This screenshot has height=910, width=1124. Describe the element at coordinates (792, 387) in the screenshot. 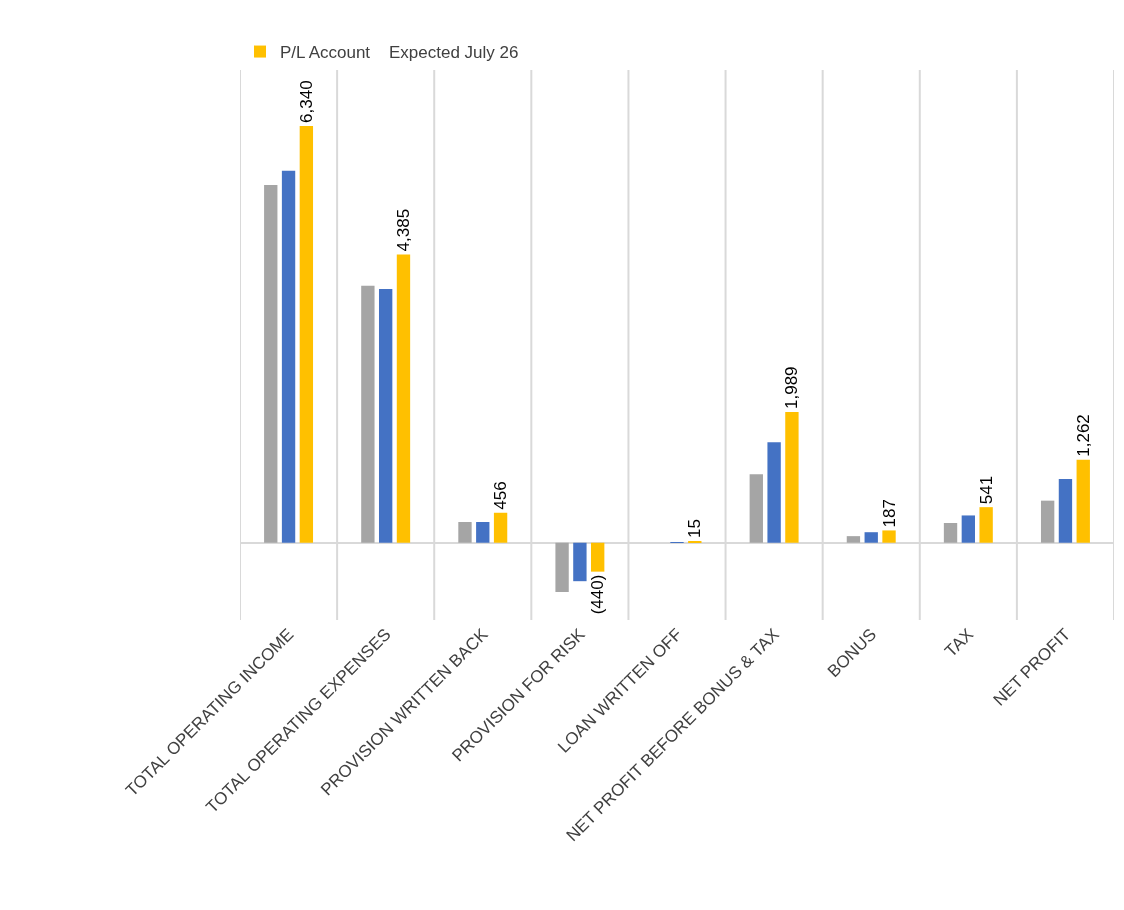

I see `data-label: 1,989` at that location.